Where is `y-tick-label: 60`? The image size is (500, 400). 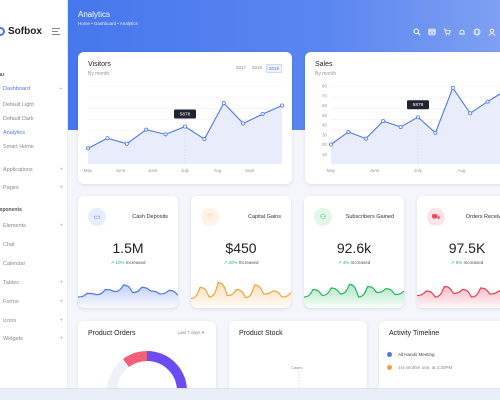
y-tick-label: 60 is located at coordinates (325, 105).